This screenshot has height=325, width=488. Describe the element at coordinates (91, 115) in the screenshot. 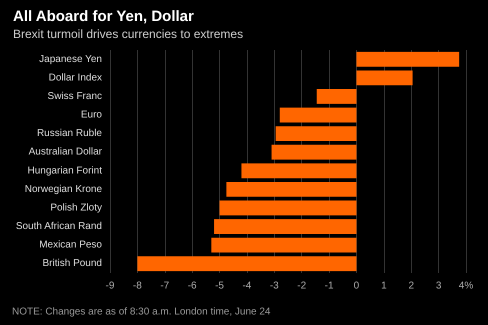

I see `y-tick-label: Euro` at that location.